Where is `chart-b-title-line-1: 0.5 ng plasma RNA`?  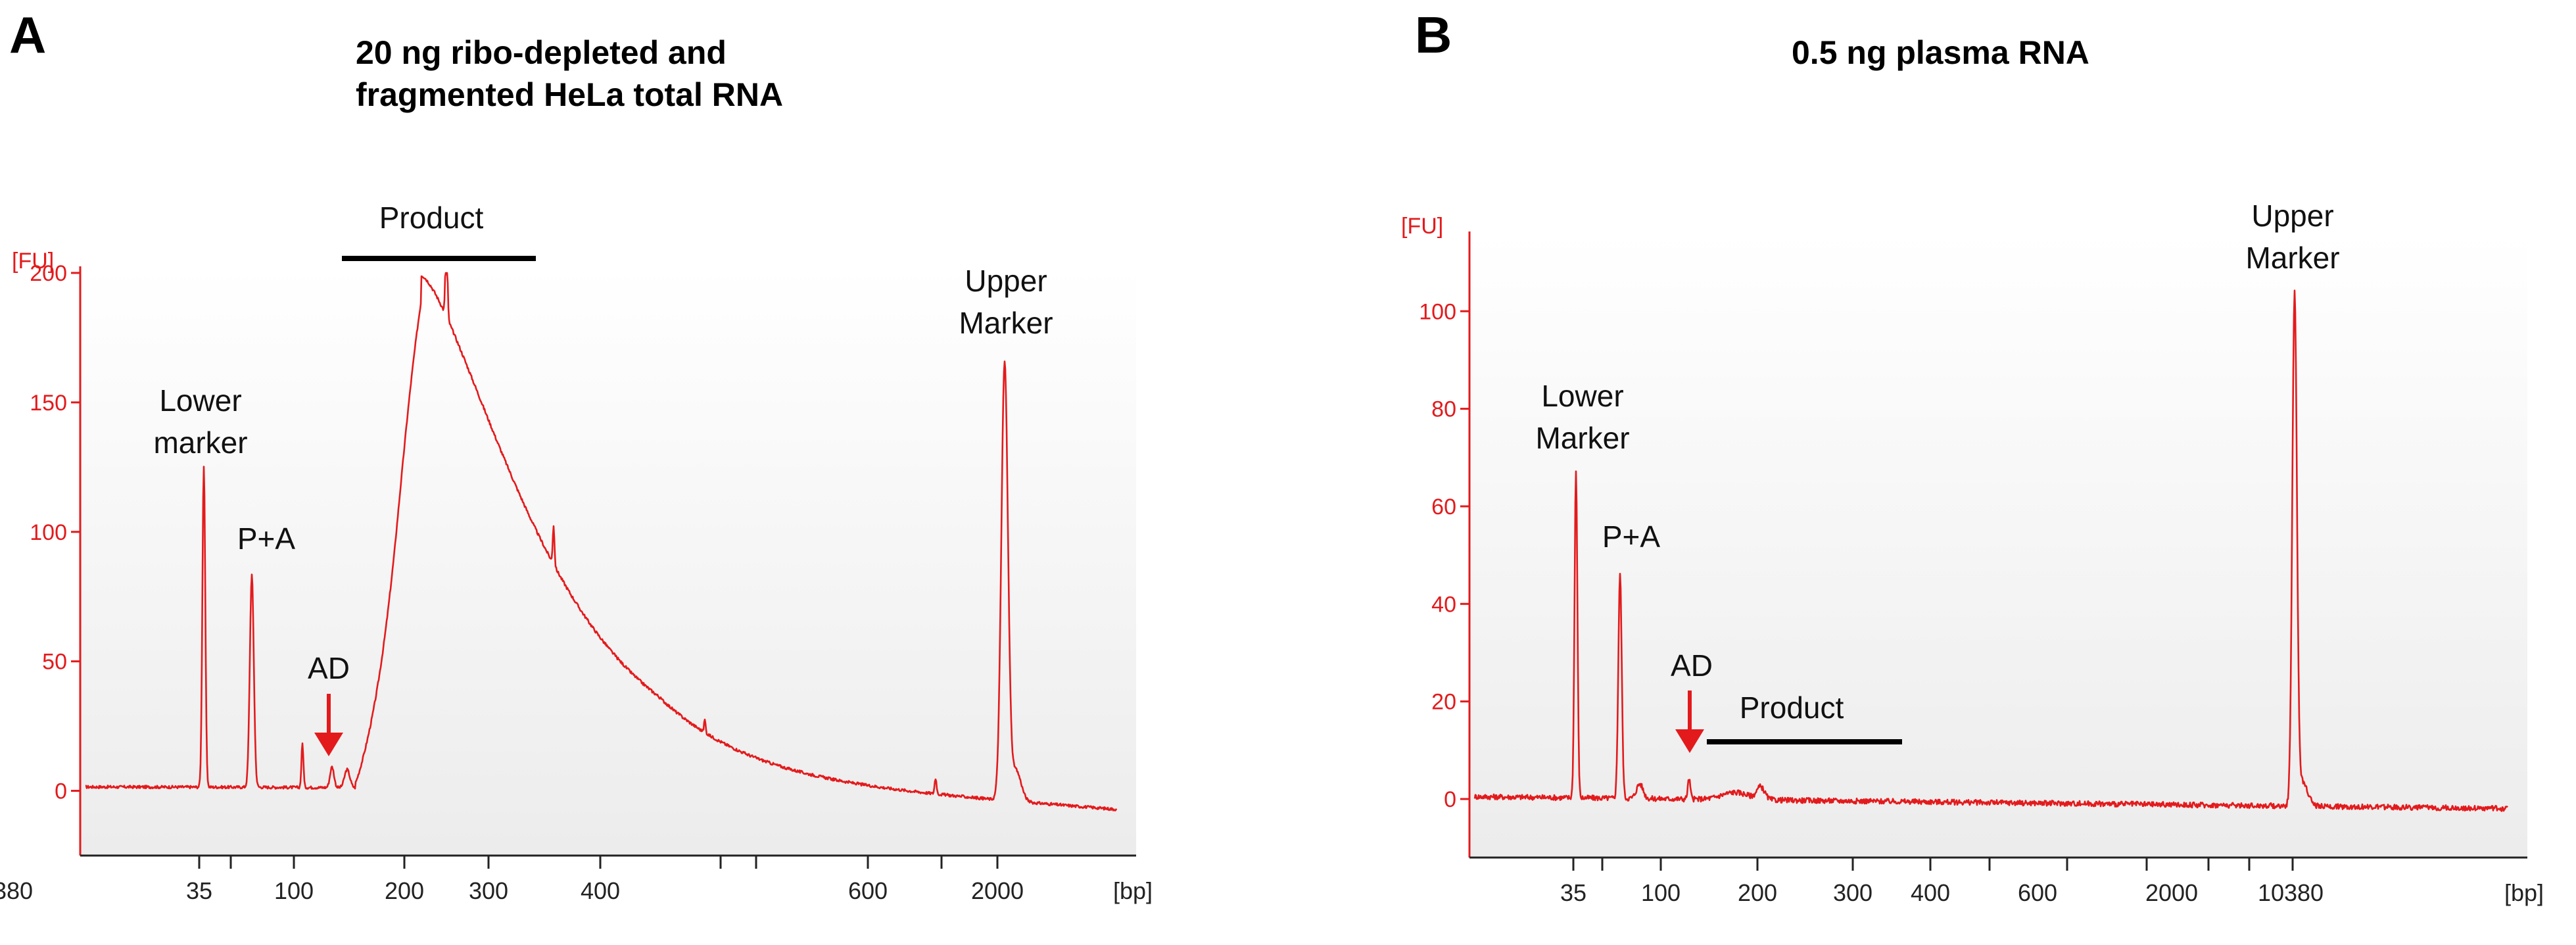
chart-b-title-line-1: 0.5 ng plasma RNA is located at coordinates (1941, 52).